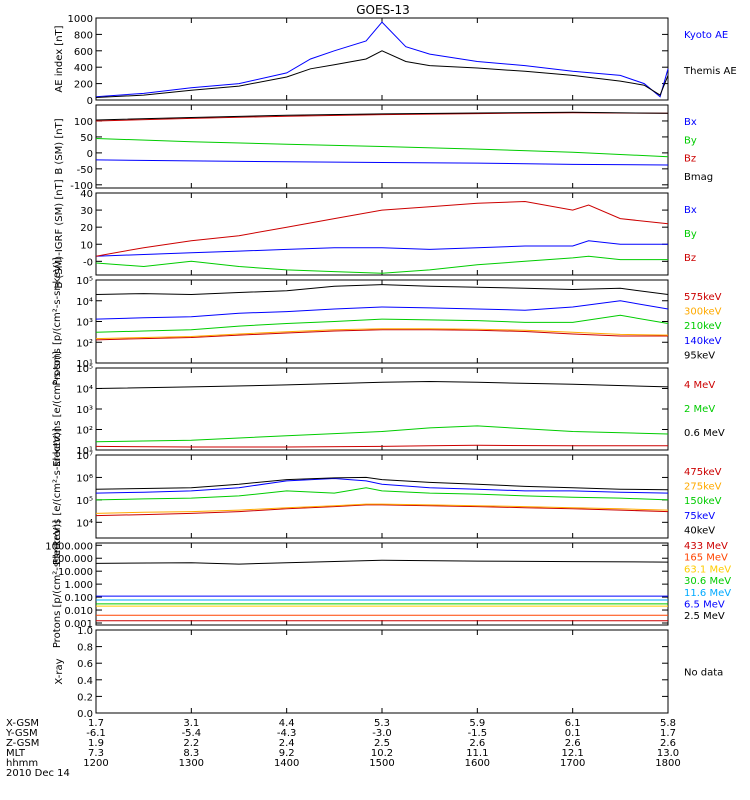 This screenshot has height=800, width=750. I want to click on x-axis-value: 1600, so click(477, 763).